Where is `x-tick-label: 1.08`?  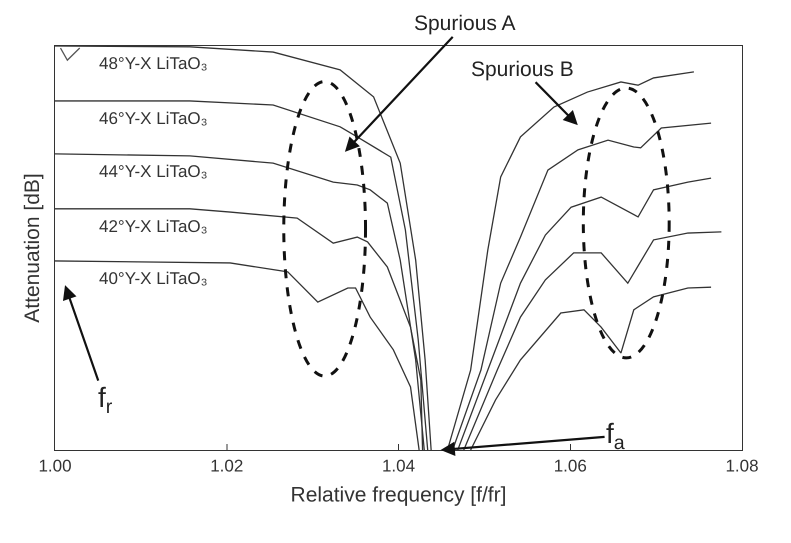 x-tick-label: 1.08 is located at coordinates (742, 466).